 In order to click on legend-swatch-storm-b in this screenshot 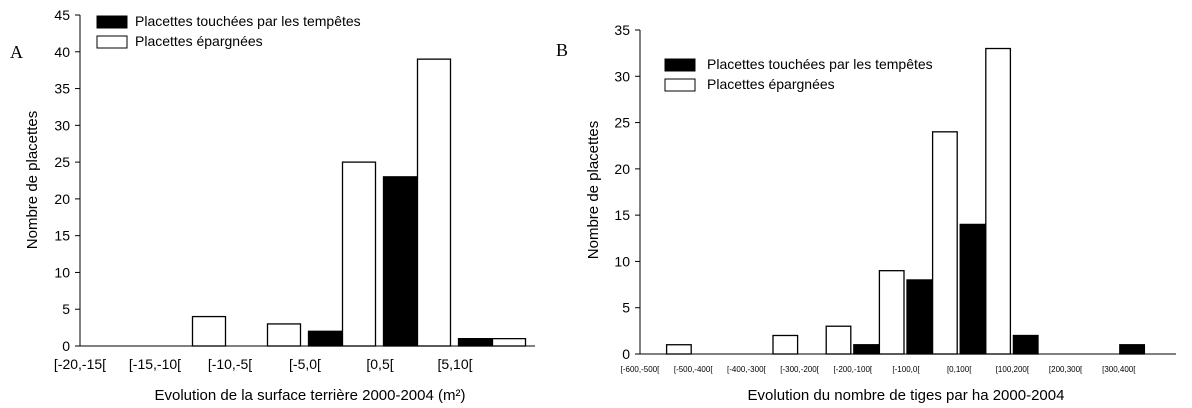, I will do `click(680, 65)`.